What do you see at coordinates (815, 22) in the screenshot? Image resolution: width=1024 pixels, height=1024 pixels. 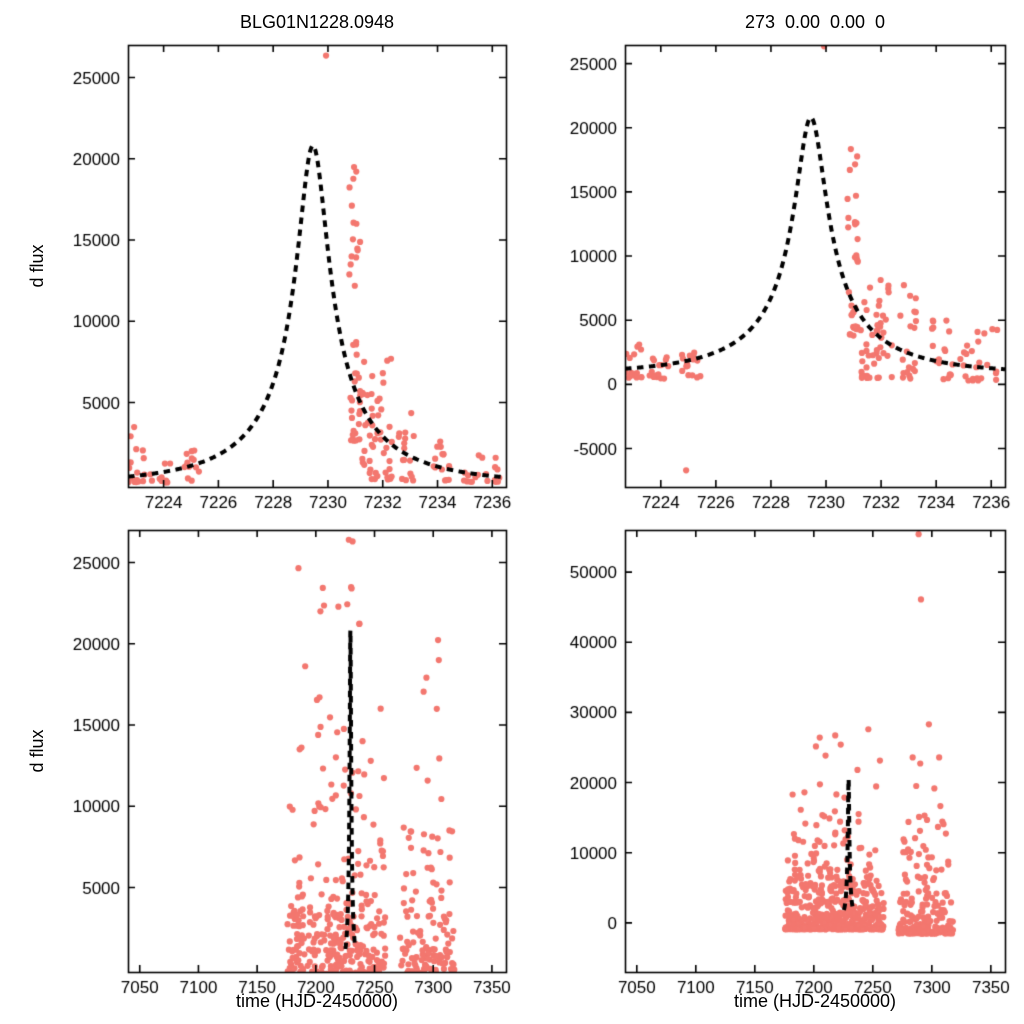 I see `top-right-chart-title: 273 0.00 0.00 0` at bounding box center [815, 22].